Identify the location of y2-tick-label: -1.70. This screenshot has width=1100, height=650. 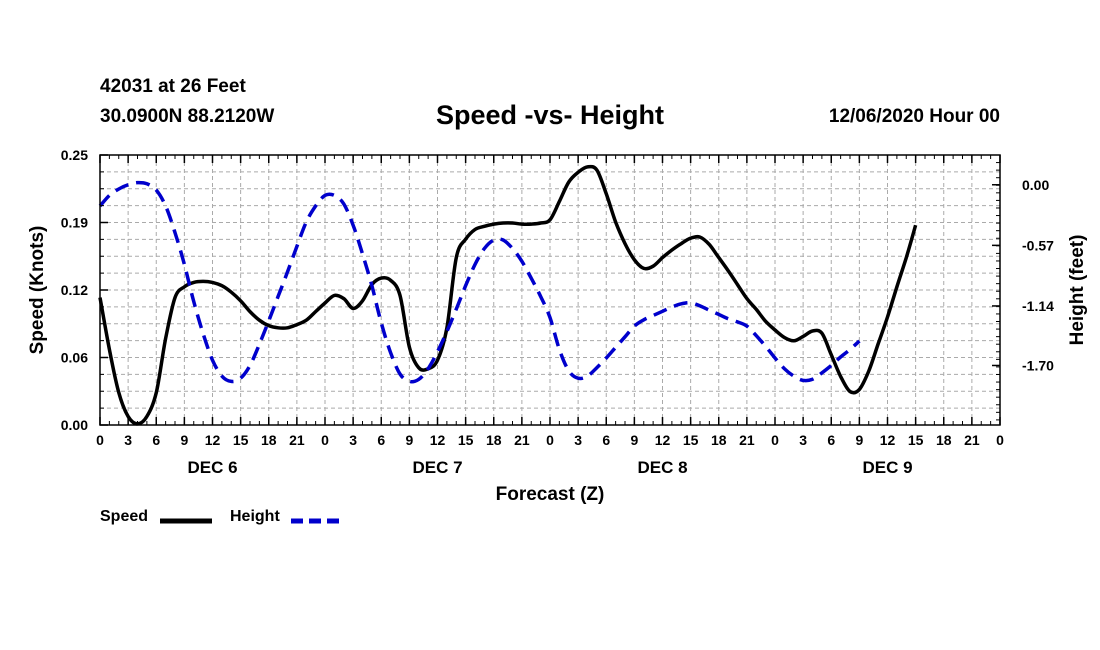
(1038, 365).